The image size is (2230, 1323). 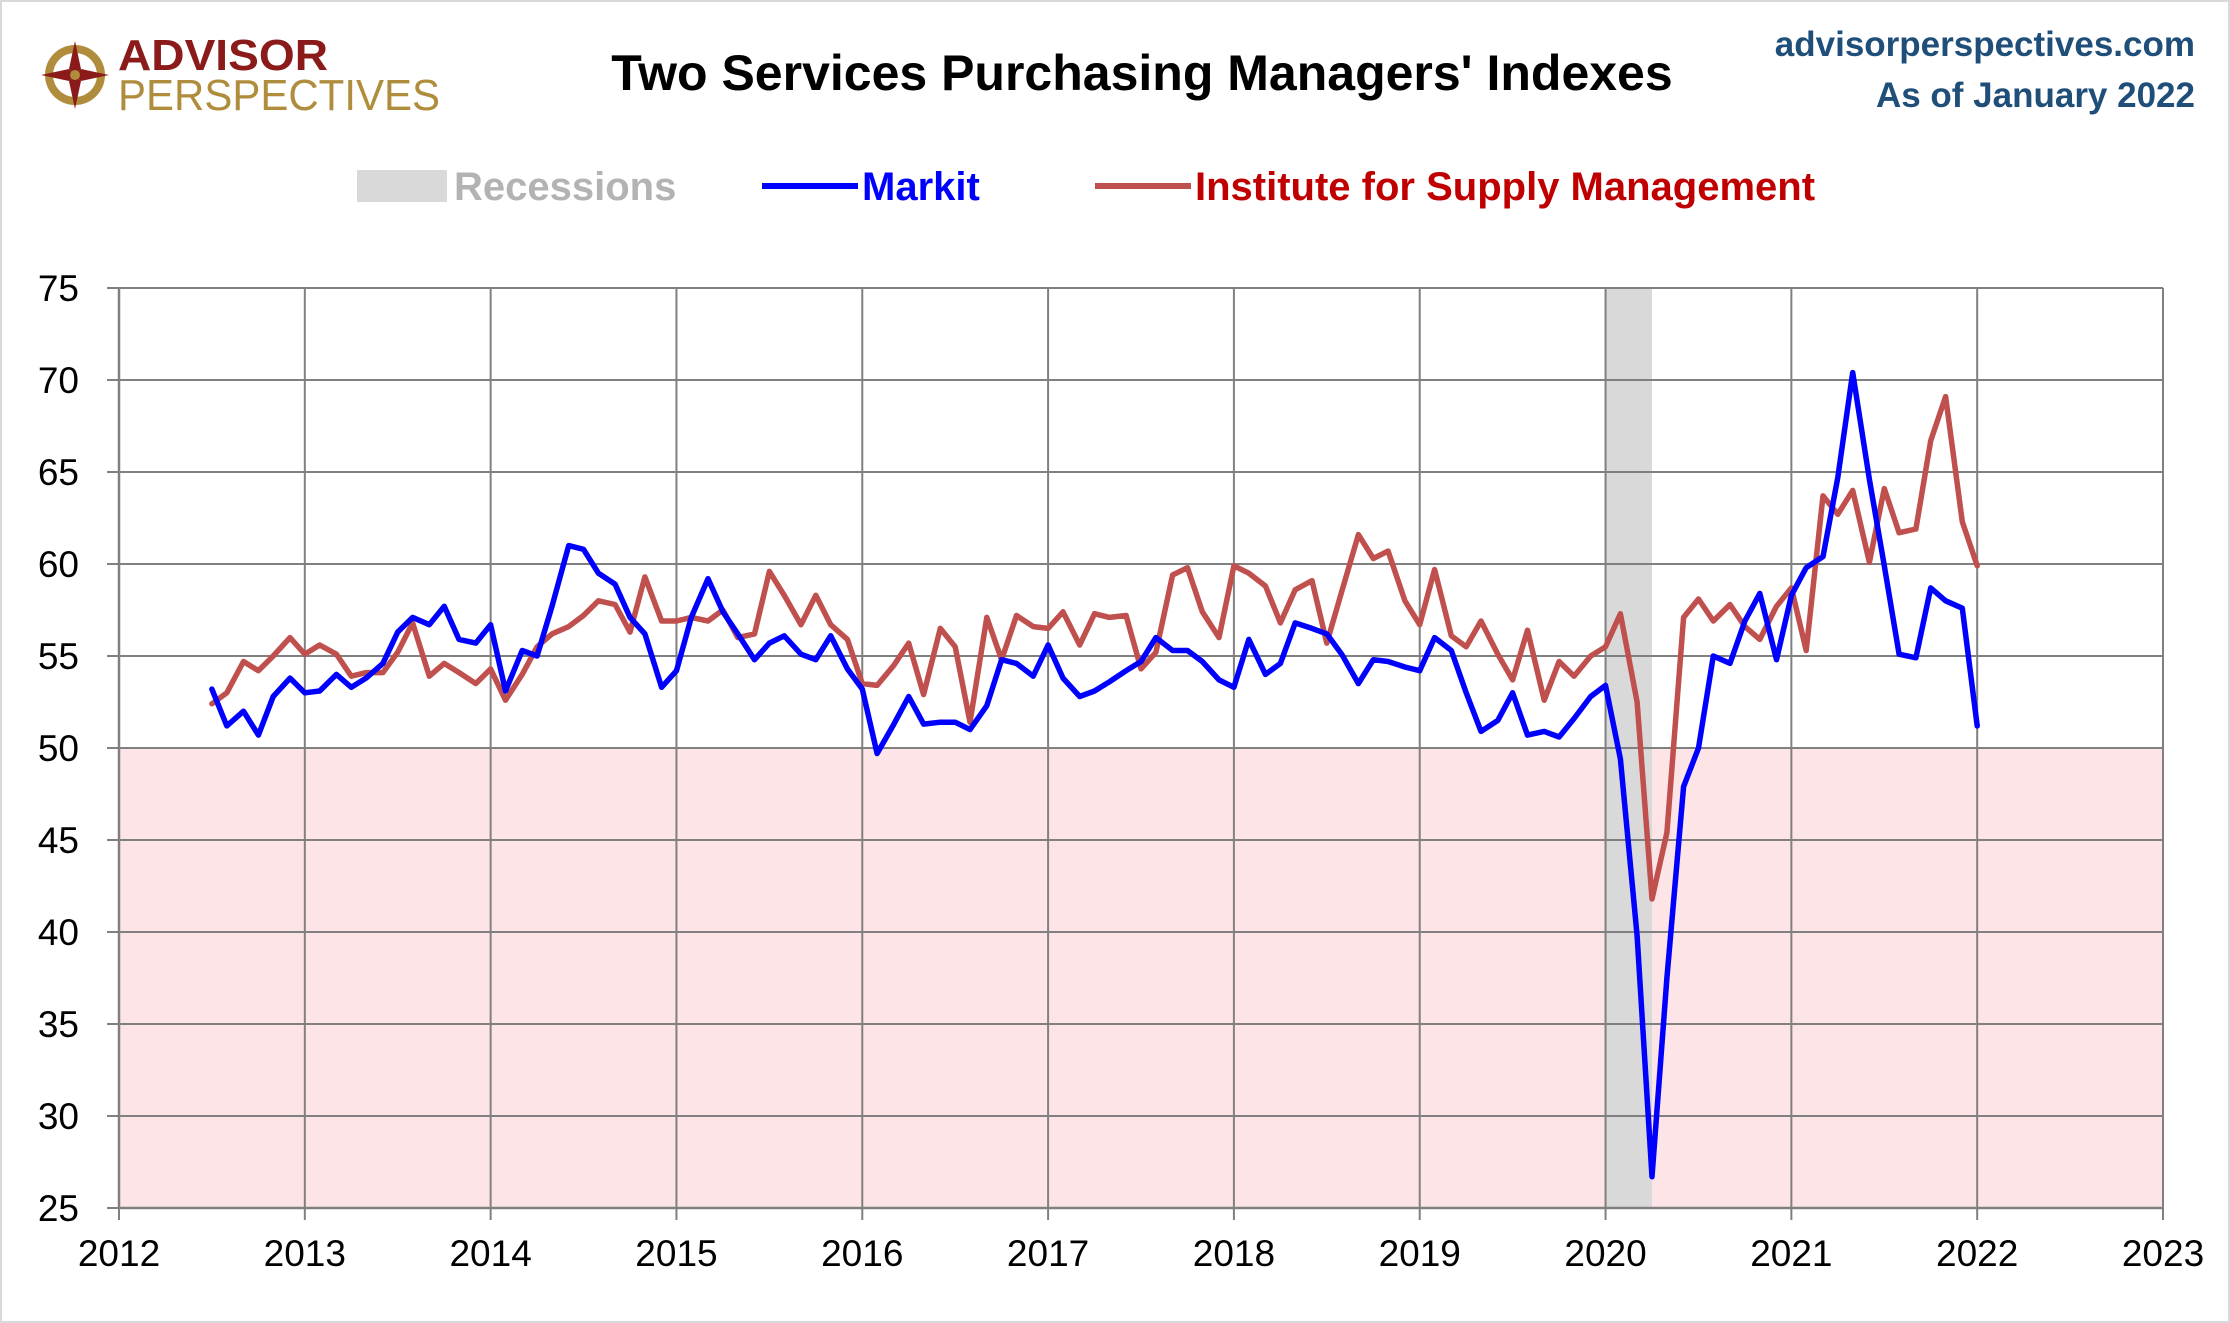 What do you see at coordinates (58, 656) in the screenshot?
I see `y-tick-label: 55` at bounding box center [58, 656].